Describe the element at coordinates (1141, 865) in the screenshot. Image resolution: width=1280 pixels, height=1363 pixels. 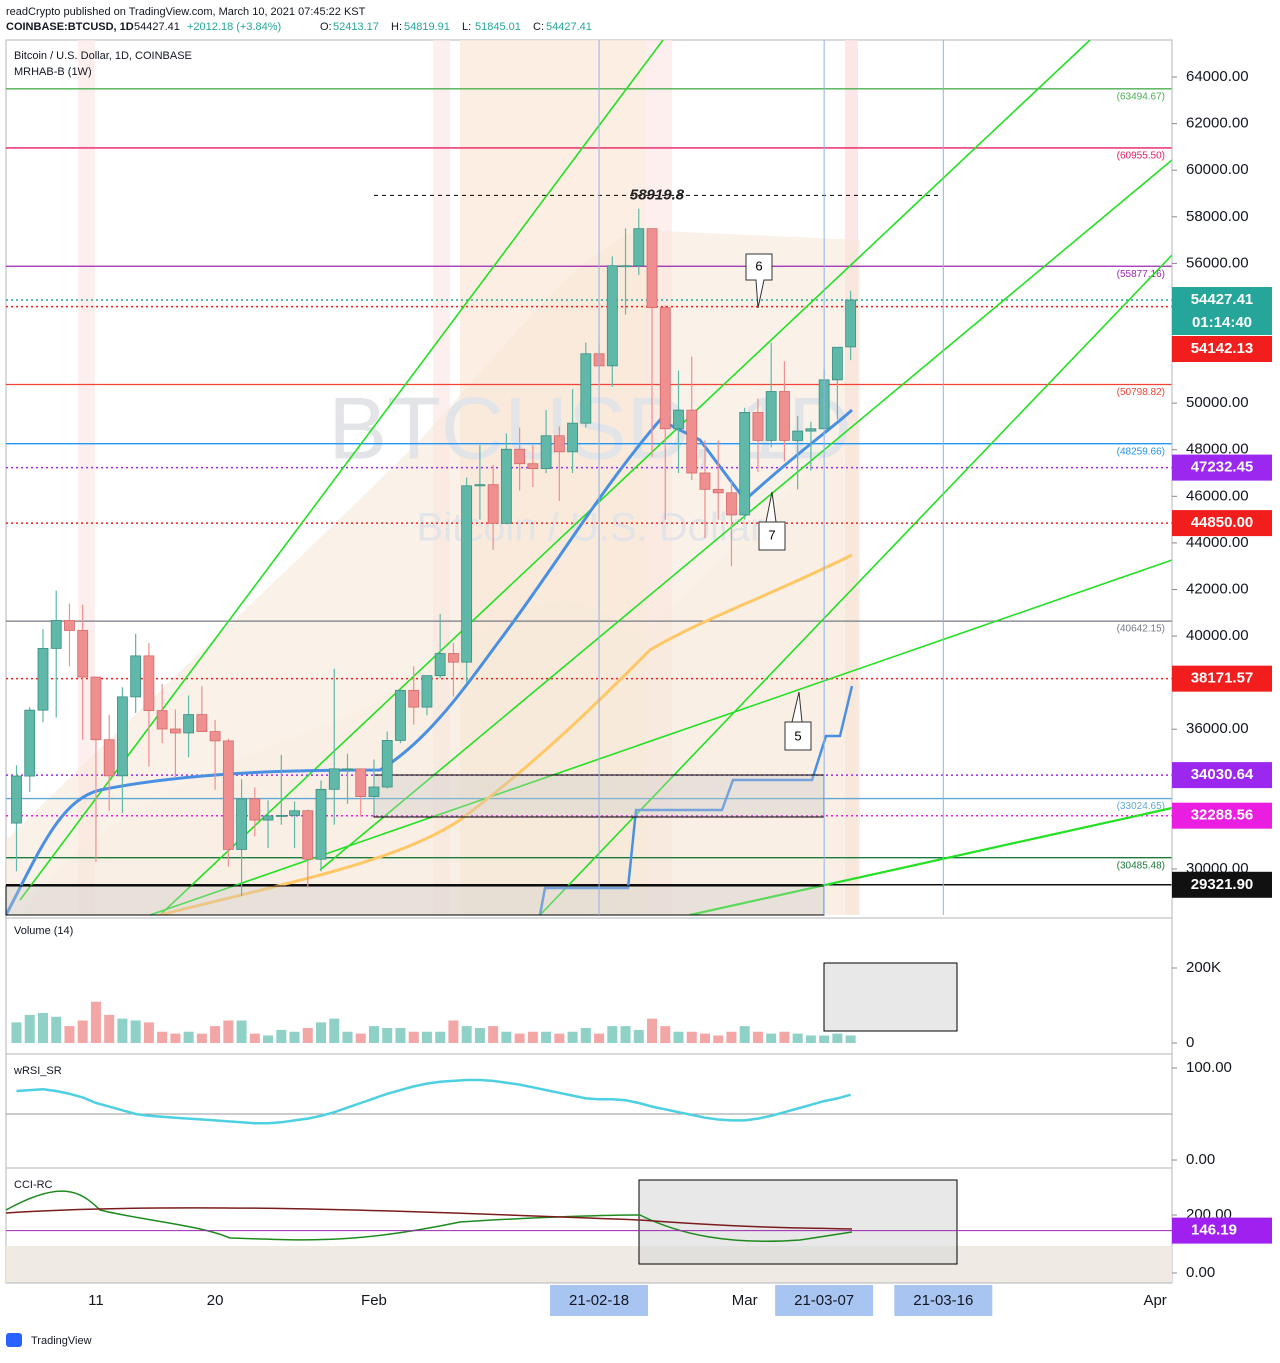
I see `level-label: (30485.48)` at that location.